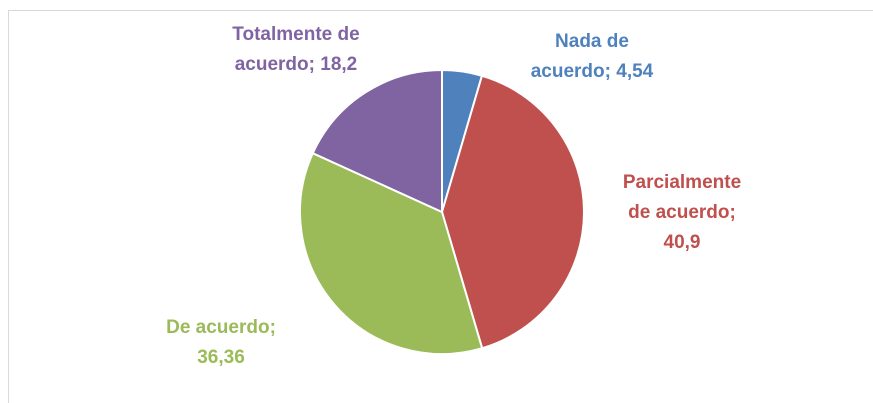  I want to click on label-value: 40,9, so click(682, 242).